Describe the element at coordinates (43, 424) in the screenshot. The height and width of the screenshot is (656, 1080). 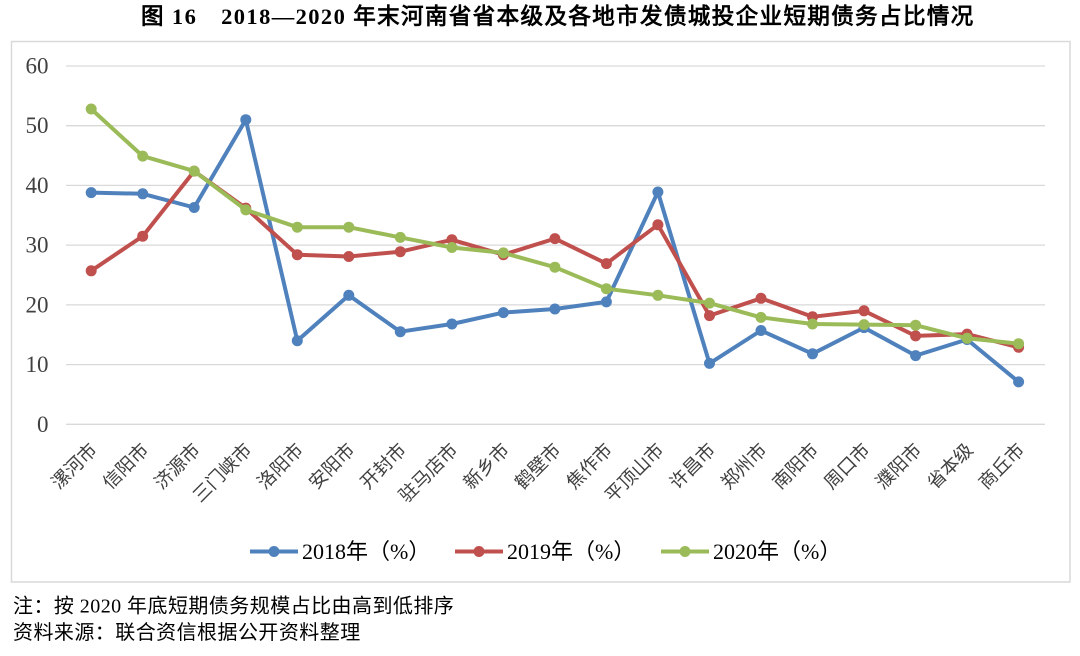
I see `svg-text: 0` at that location.